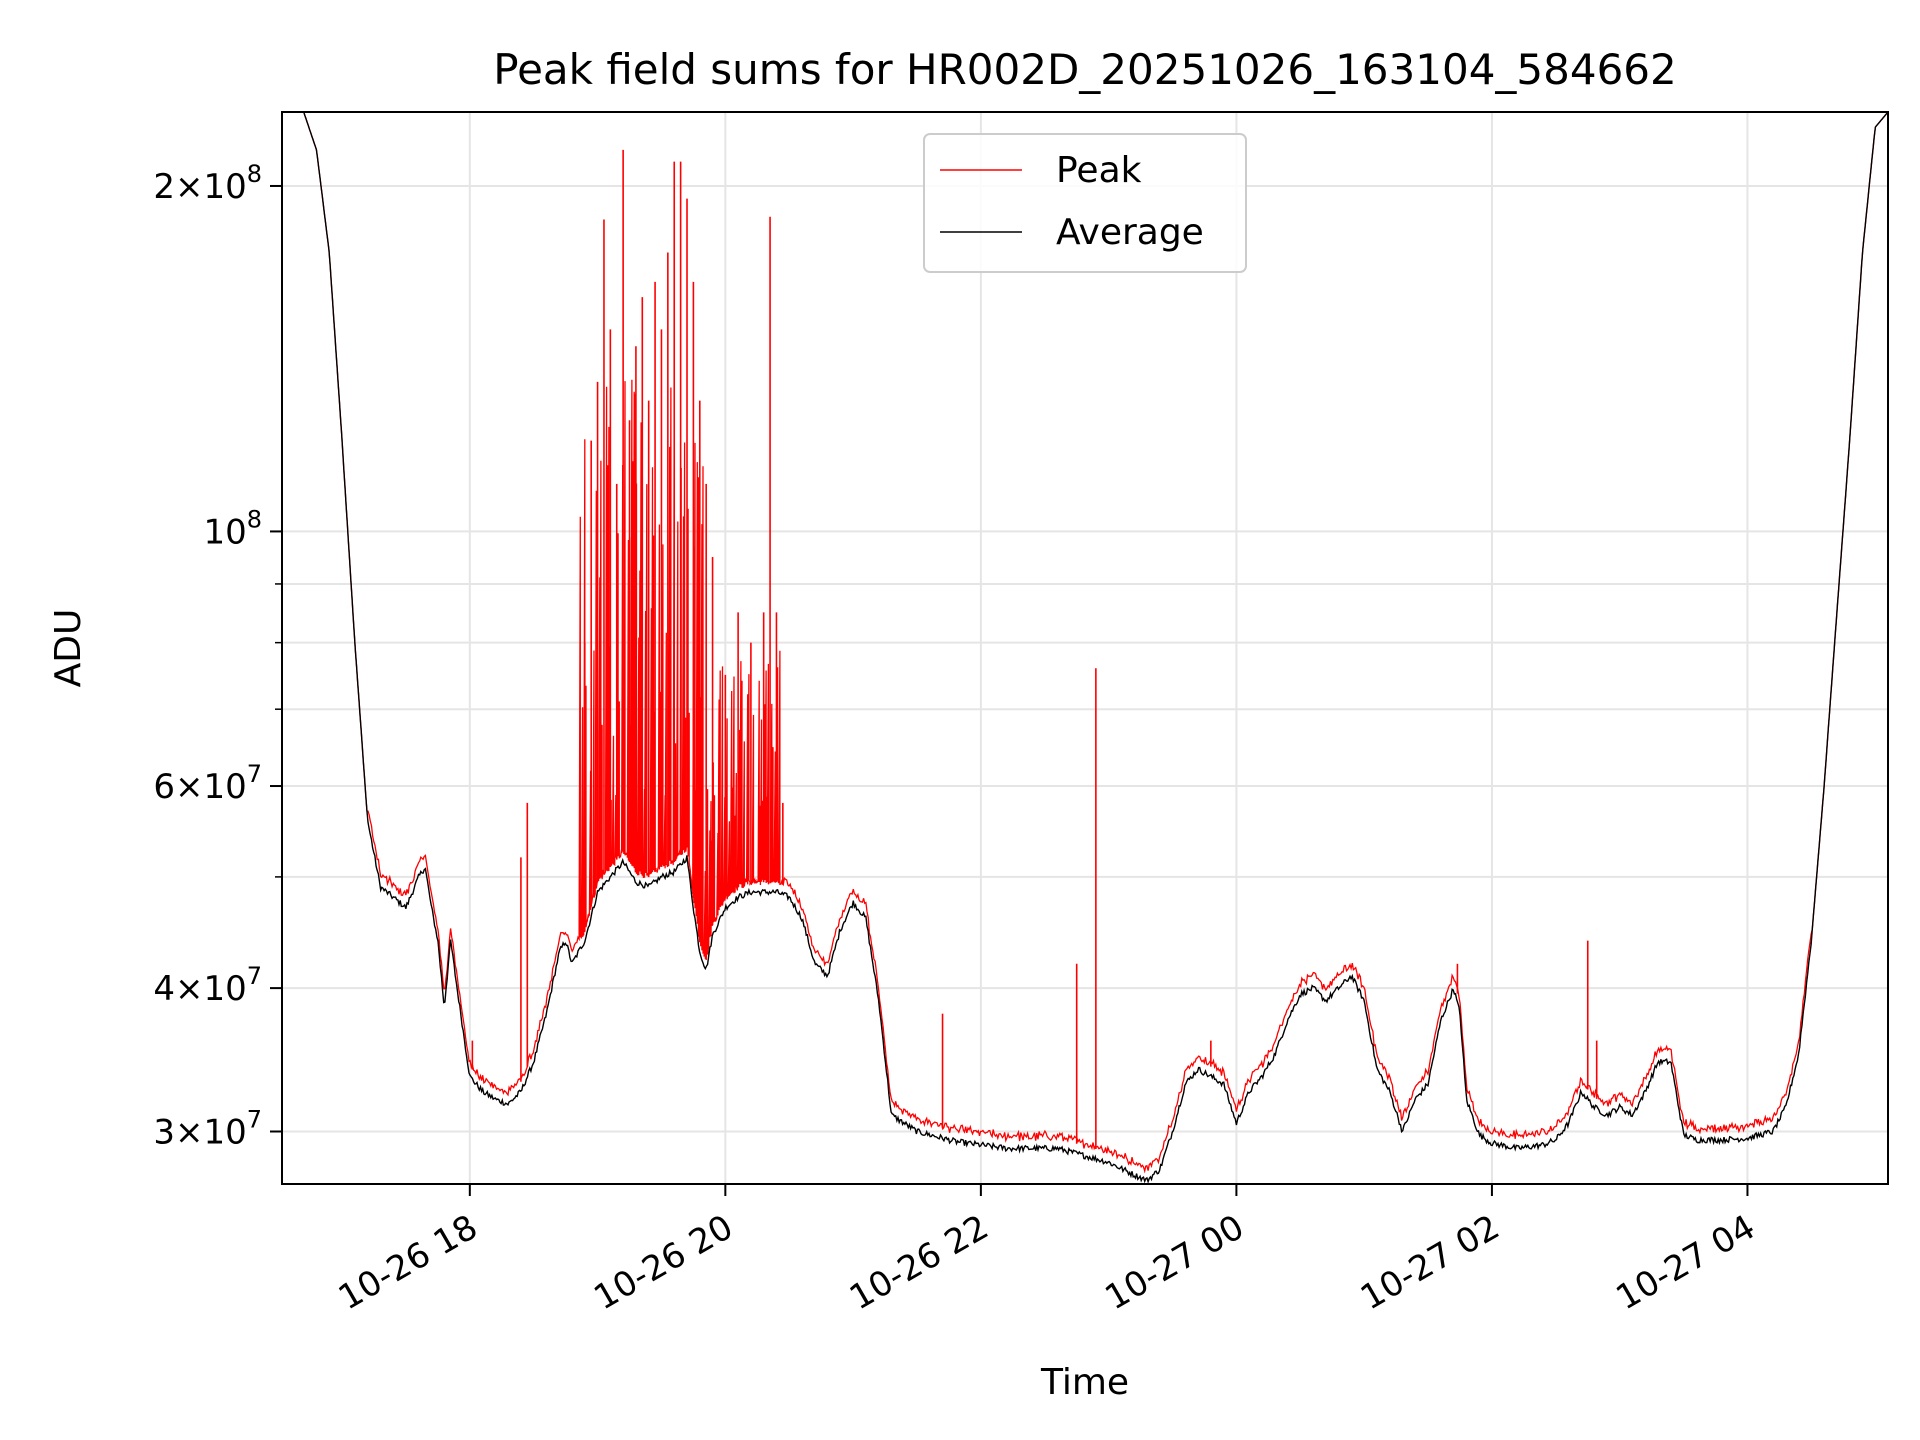 This screenshot has height=1440, width=1920. What do you see at coordinates (164, 1132) in the screenshot?
I see `y-tick-mantissa: 3` at bounding box center [164, 1132].